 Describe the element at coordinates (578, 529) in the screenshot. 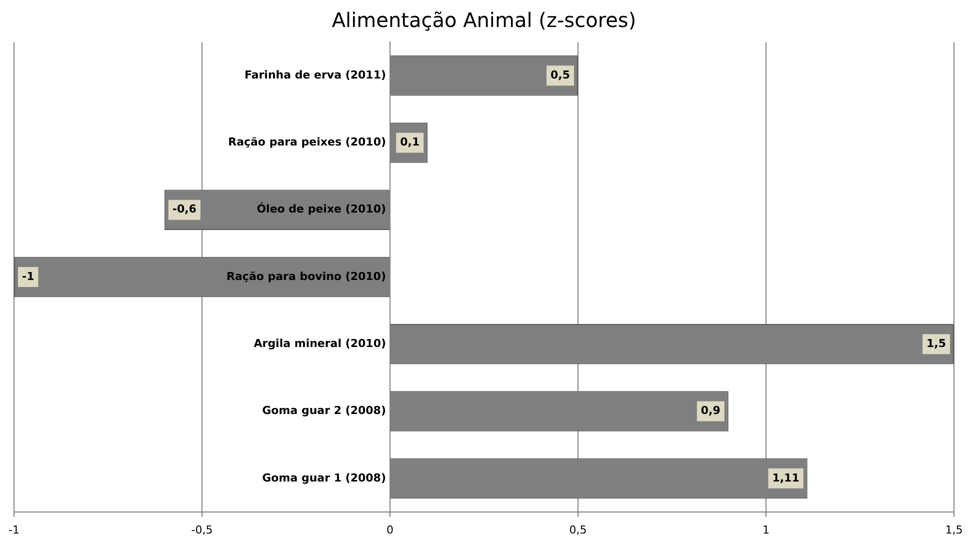

I see `x-tick-label: 0,5` at that location.